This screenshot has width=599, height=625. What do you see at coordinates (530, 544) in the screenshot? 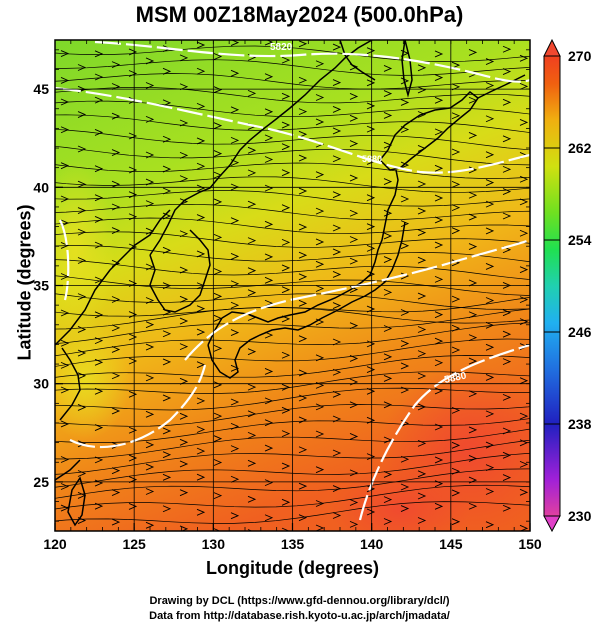
I see `x-tick-label: 150` at bounding box center [530, 544].